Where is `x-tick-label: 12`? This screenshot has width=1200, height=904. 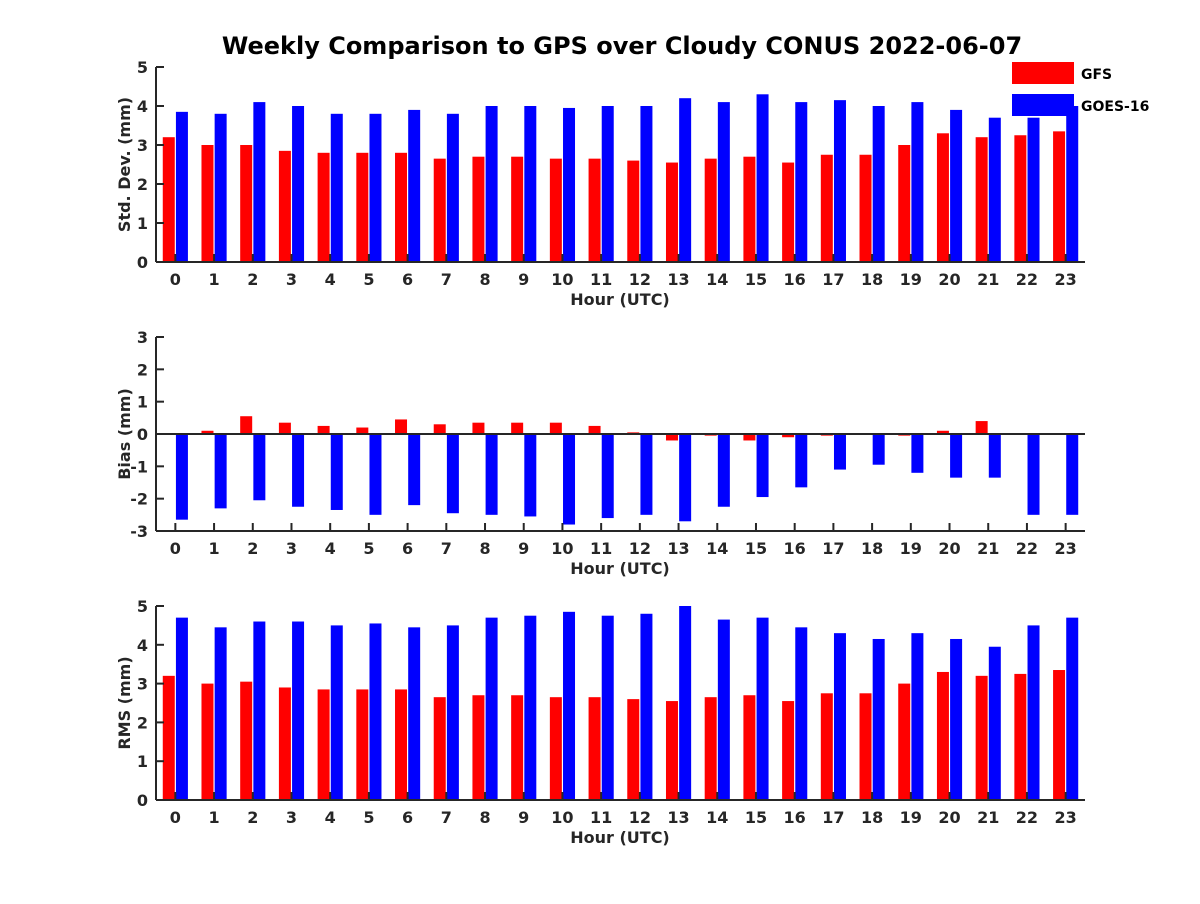
x-tick-label: 12 is located at coordinates (640, 548).